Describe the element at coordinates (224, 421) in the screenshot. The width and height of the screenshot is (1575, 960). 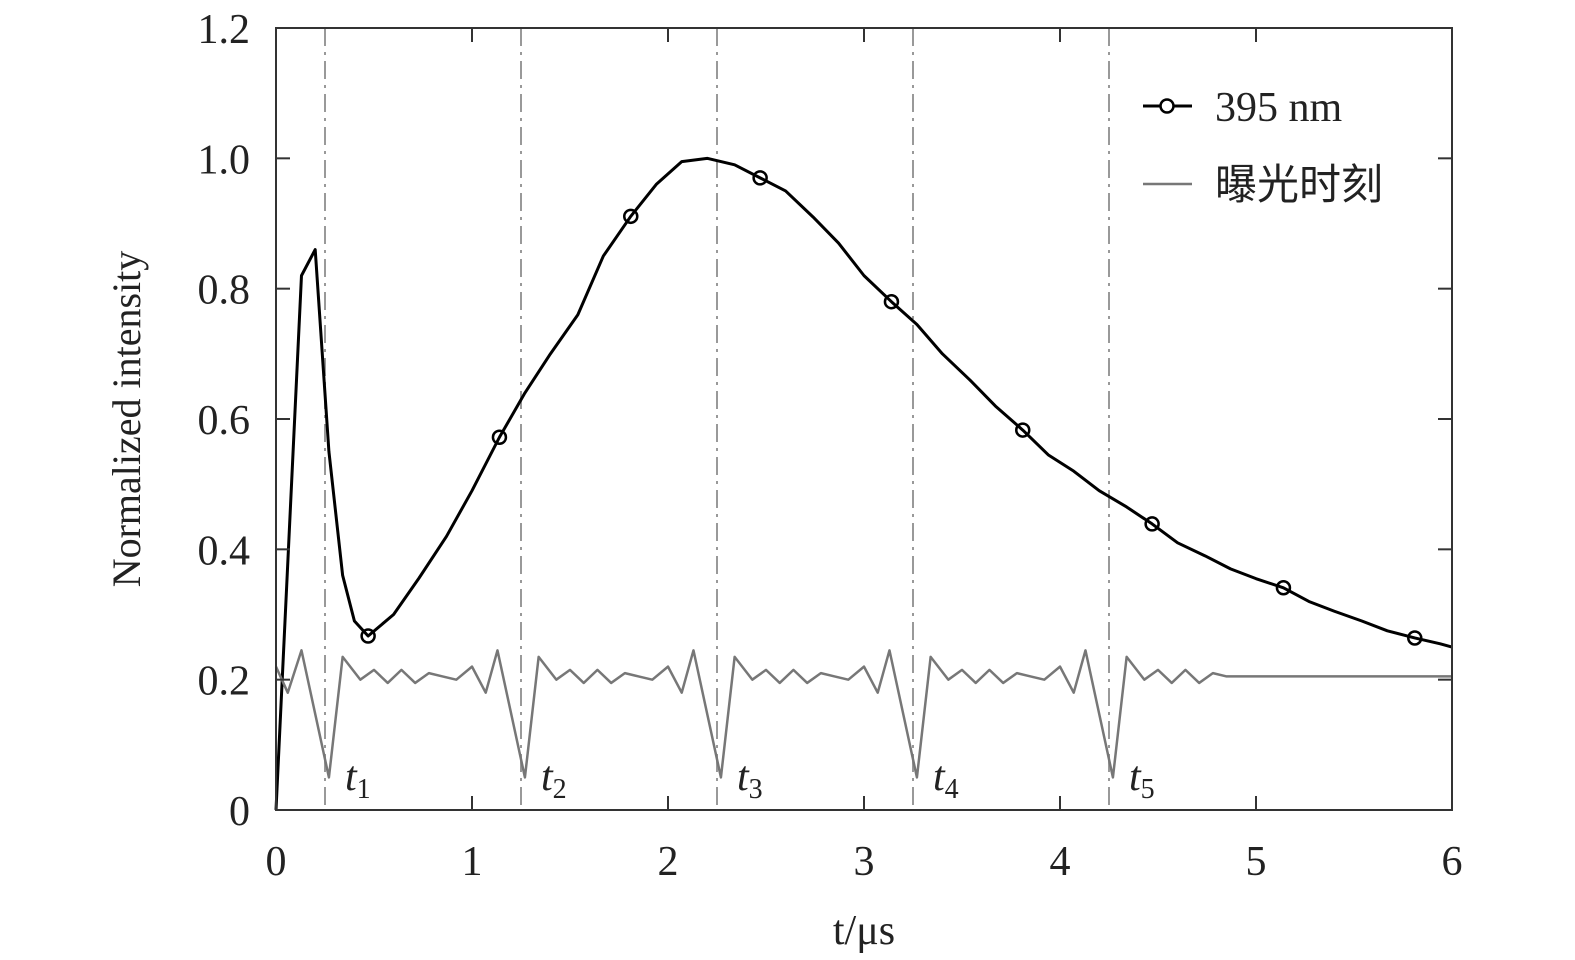
I see `y-tick-label: 0.6` at that location.